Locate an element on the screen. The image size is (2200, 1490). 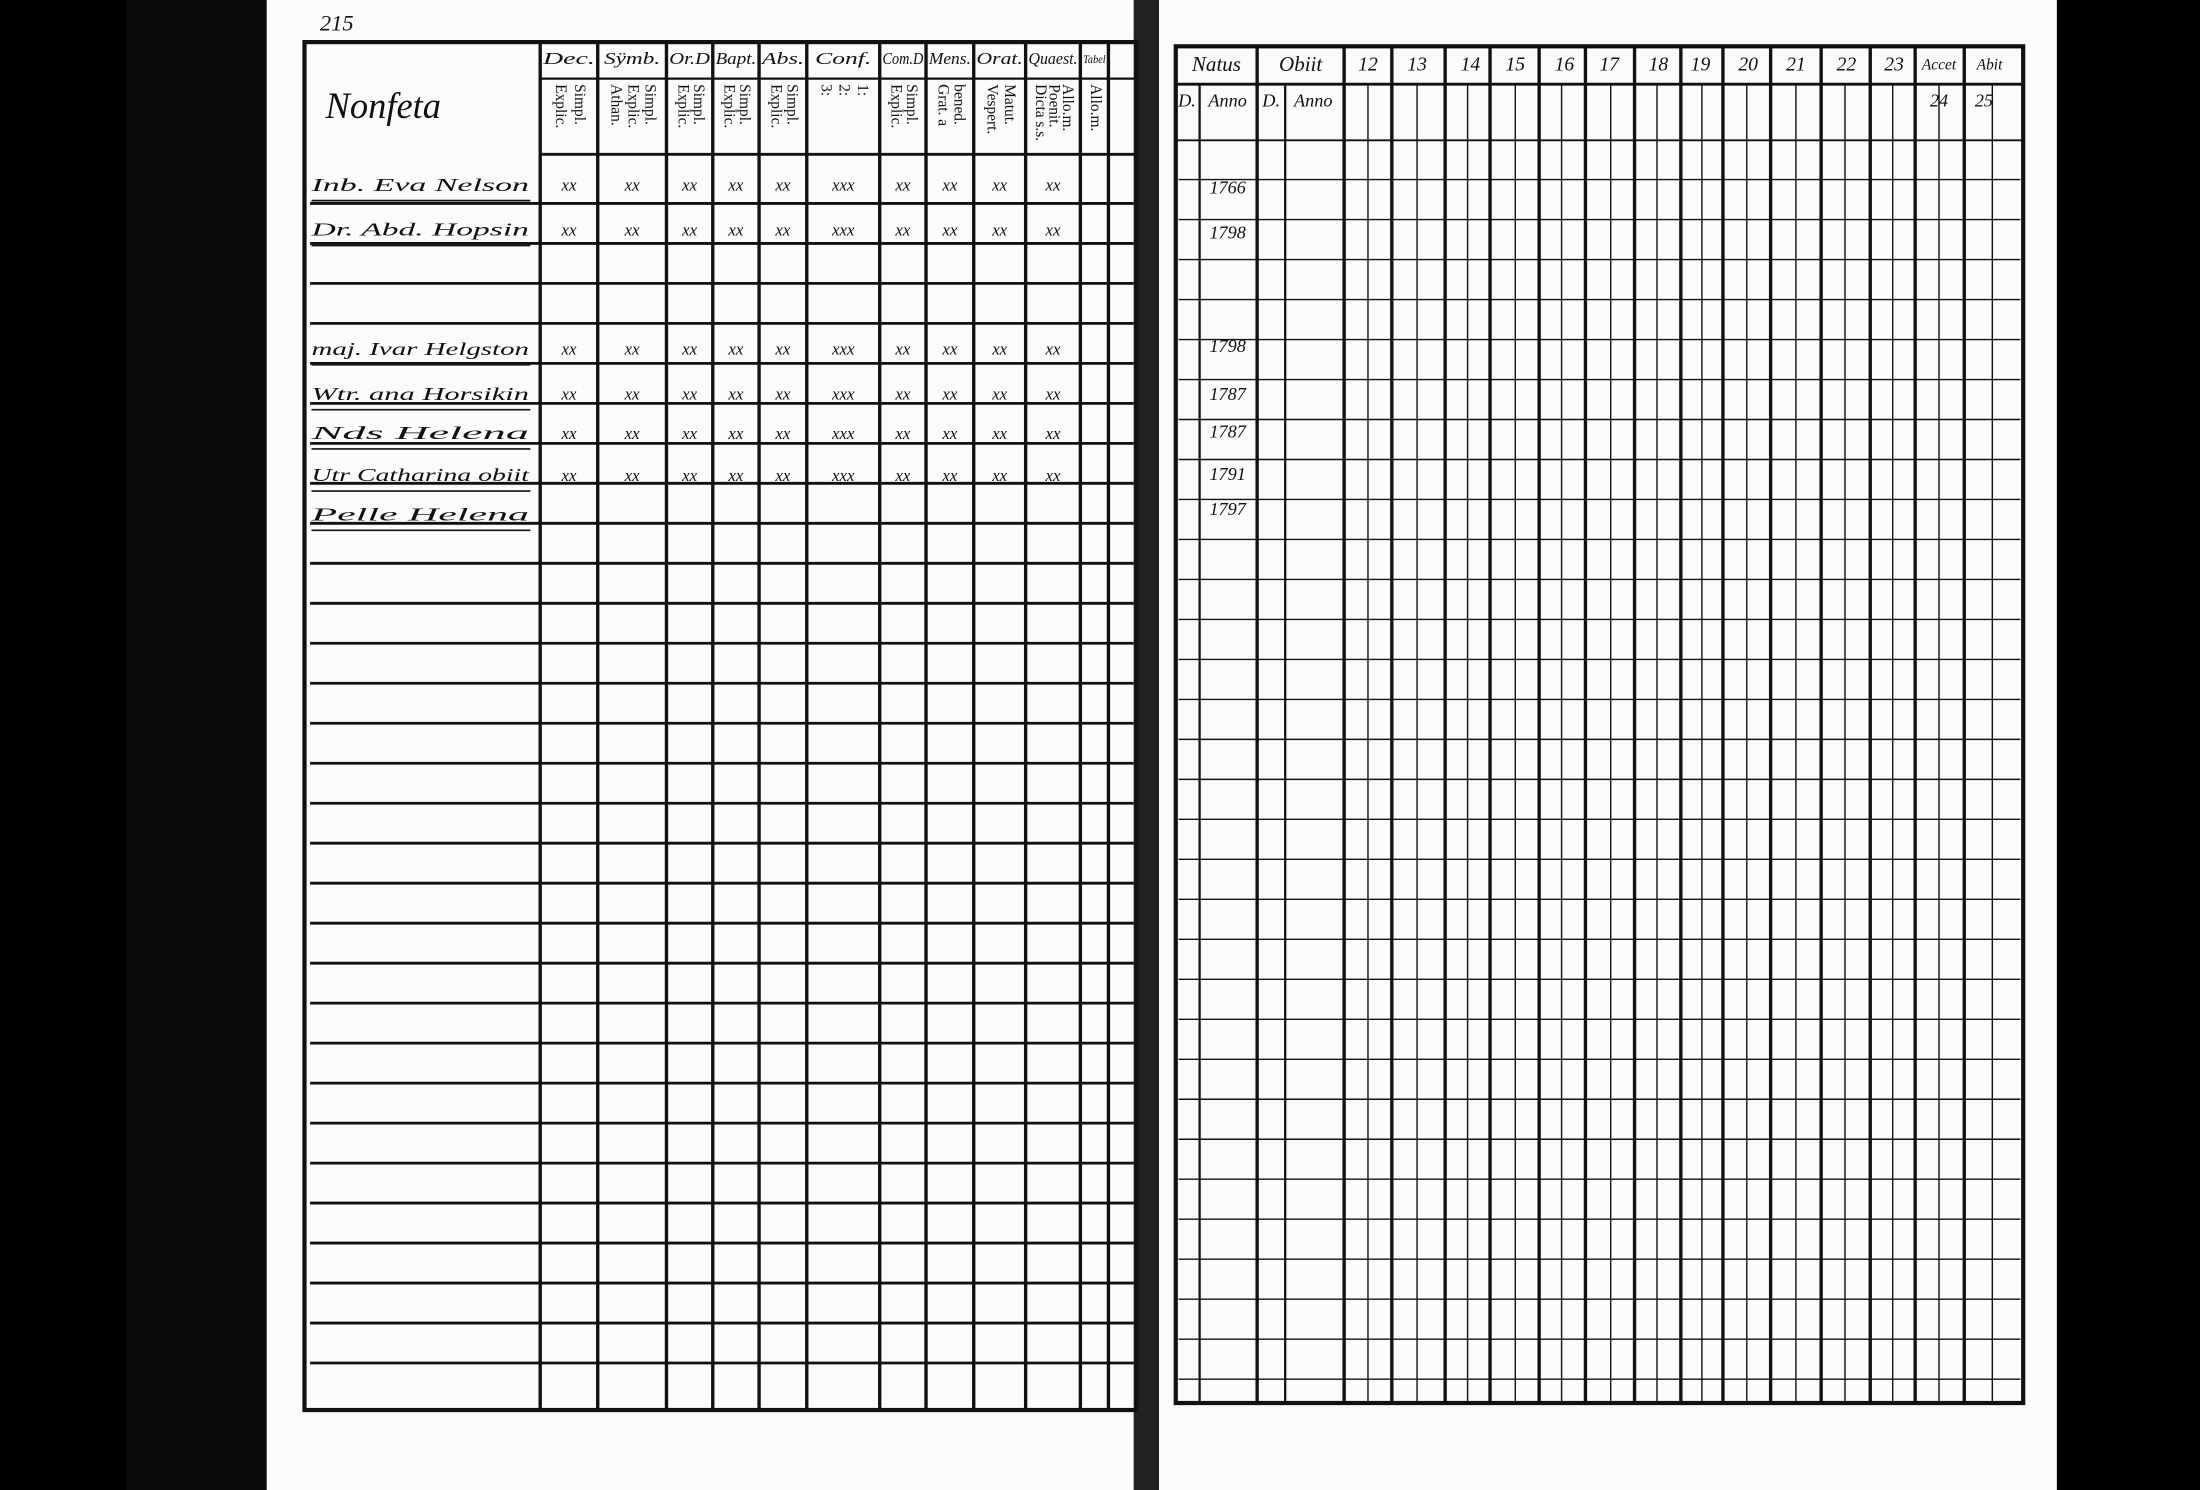
column-title: Orat. is located at coordinates (1000, 58).